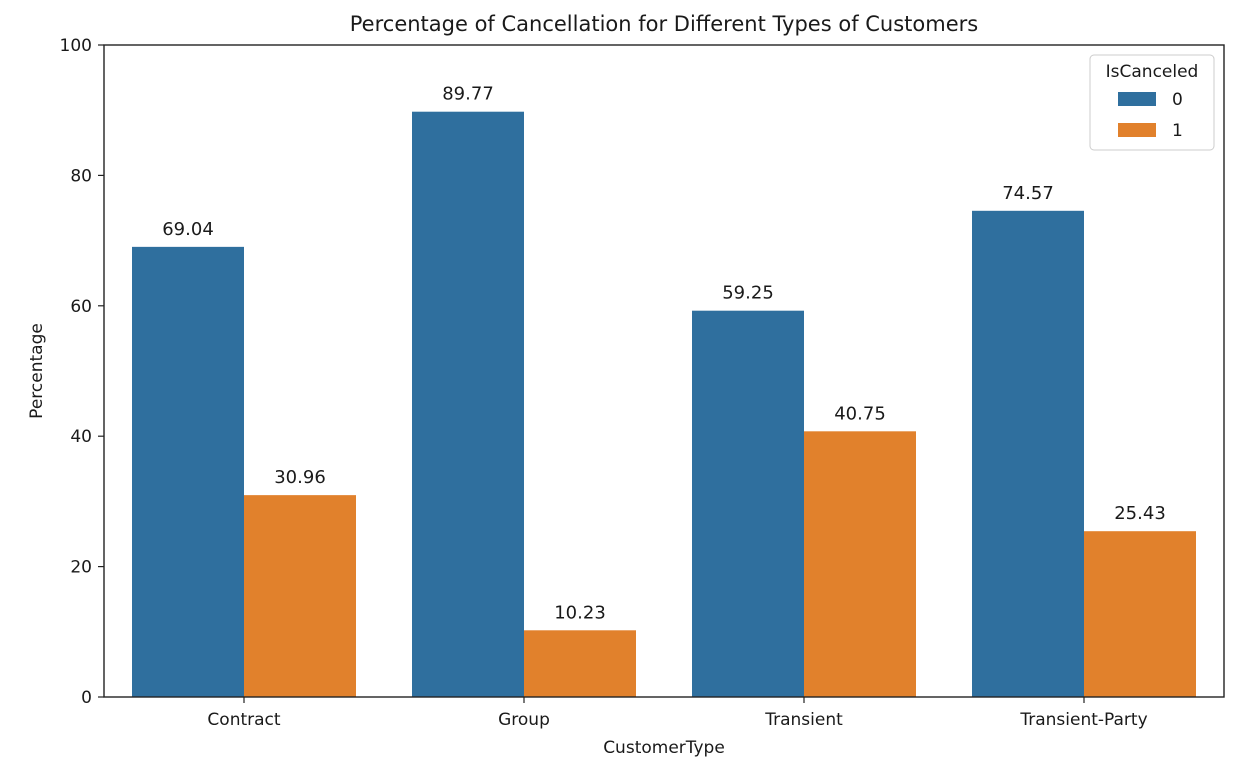 The height and width of the screenshot is (775, 1250). Describe the element at coordinates (81, 307) in the screenshot. I see `y-tick-label: 60` at that location.